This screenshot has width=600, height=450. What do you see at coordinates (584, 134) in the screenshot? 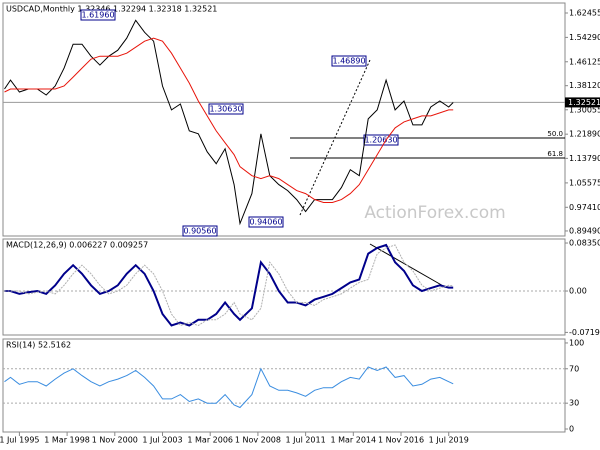
I see `y-tick-label: 1.21890` at bounding box center [584, 134].